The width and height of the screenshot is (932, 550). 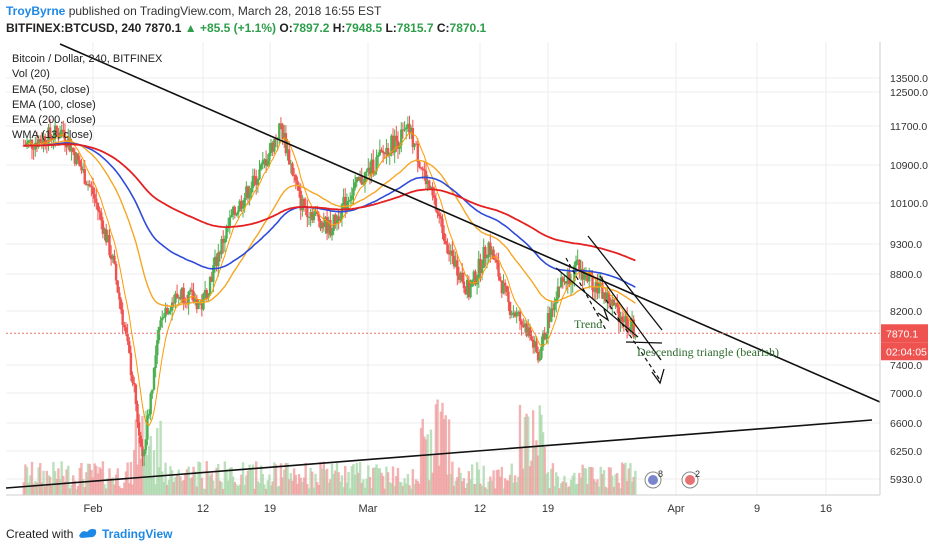 I want to click on legend-item: Vol (20), so click(x=31, y=74).